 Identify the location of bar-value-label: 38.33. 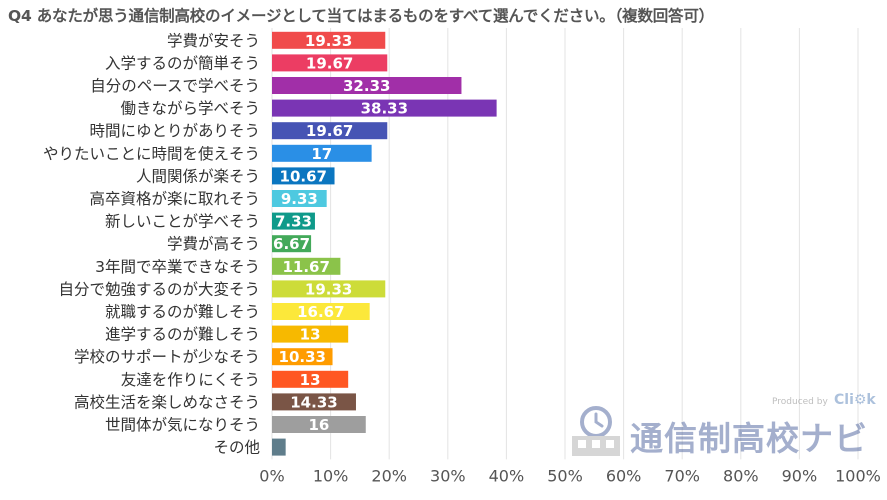
(384, 109).